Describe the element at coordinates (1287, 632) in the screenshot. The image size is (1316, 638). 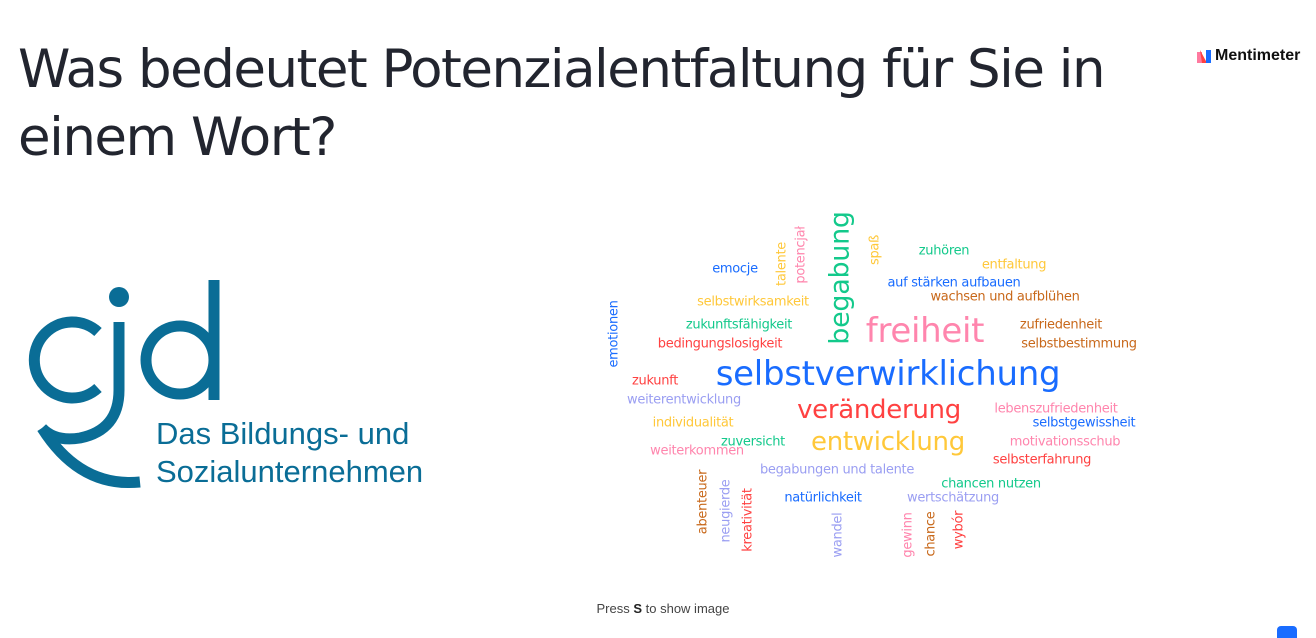
I see `help-badge` at that location.